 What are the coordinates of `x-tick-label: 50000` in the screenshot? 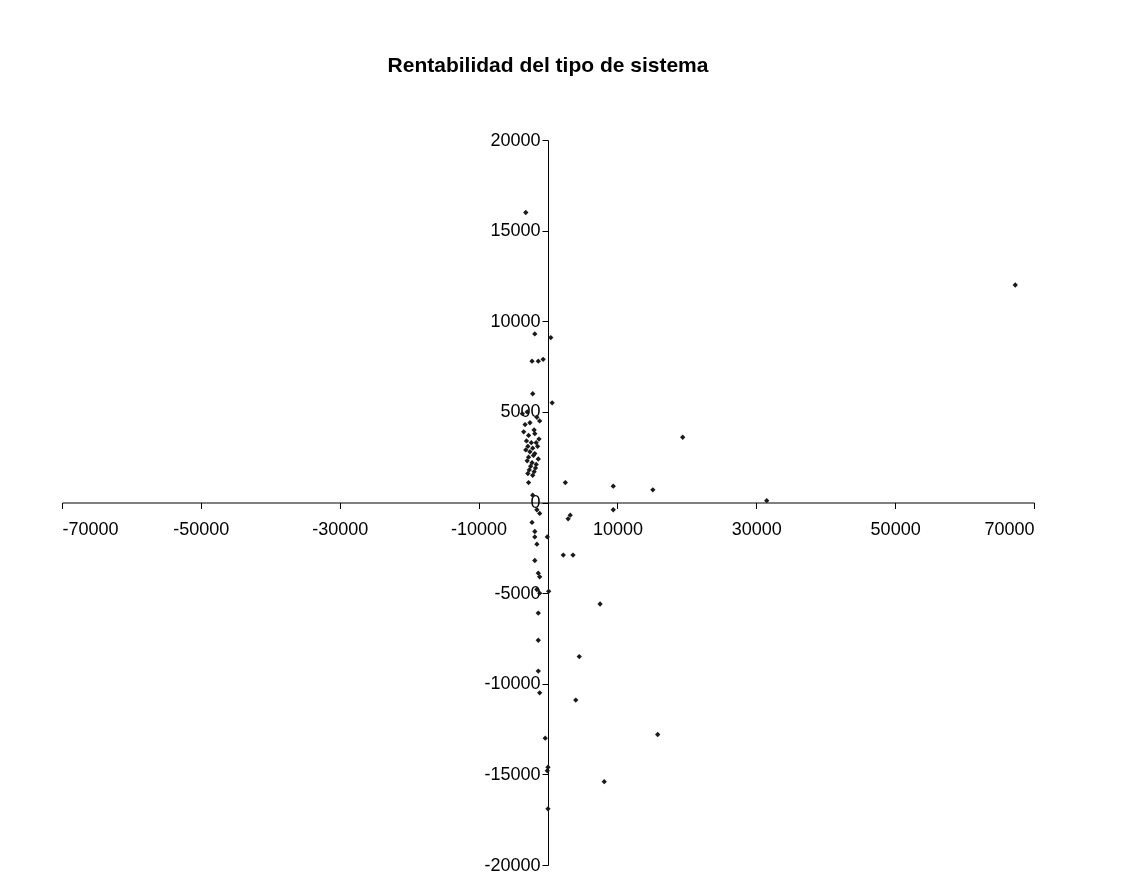 It's located at (895, 529).